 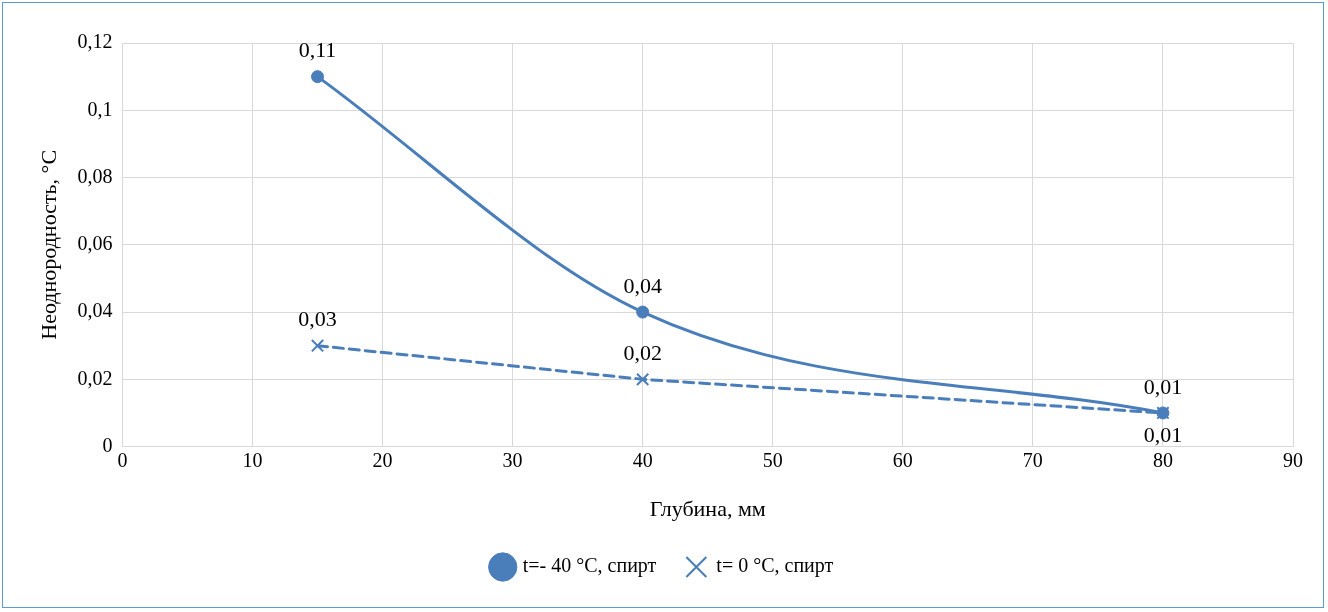 I want to click on y-tick-label: 0,1, so click(x=100, y=108).